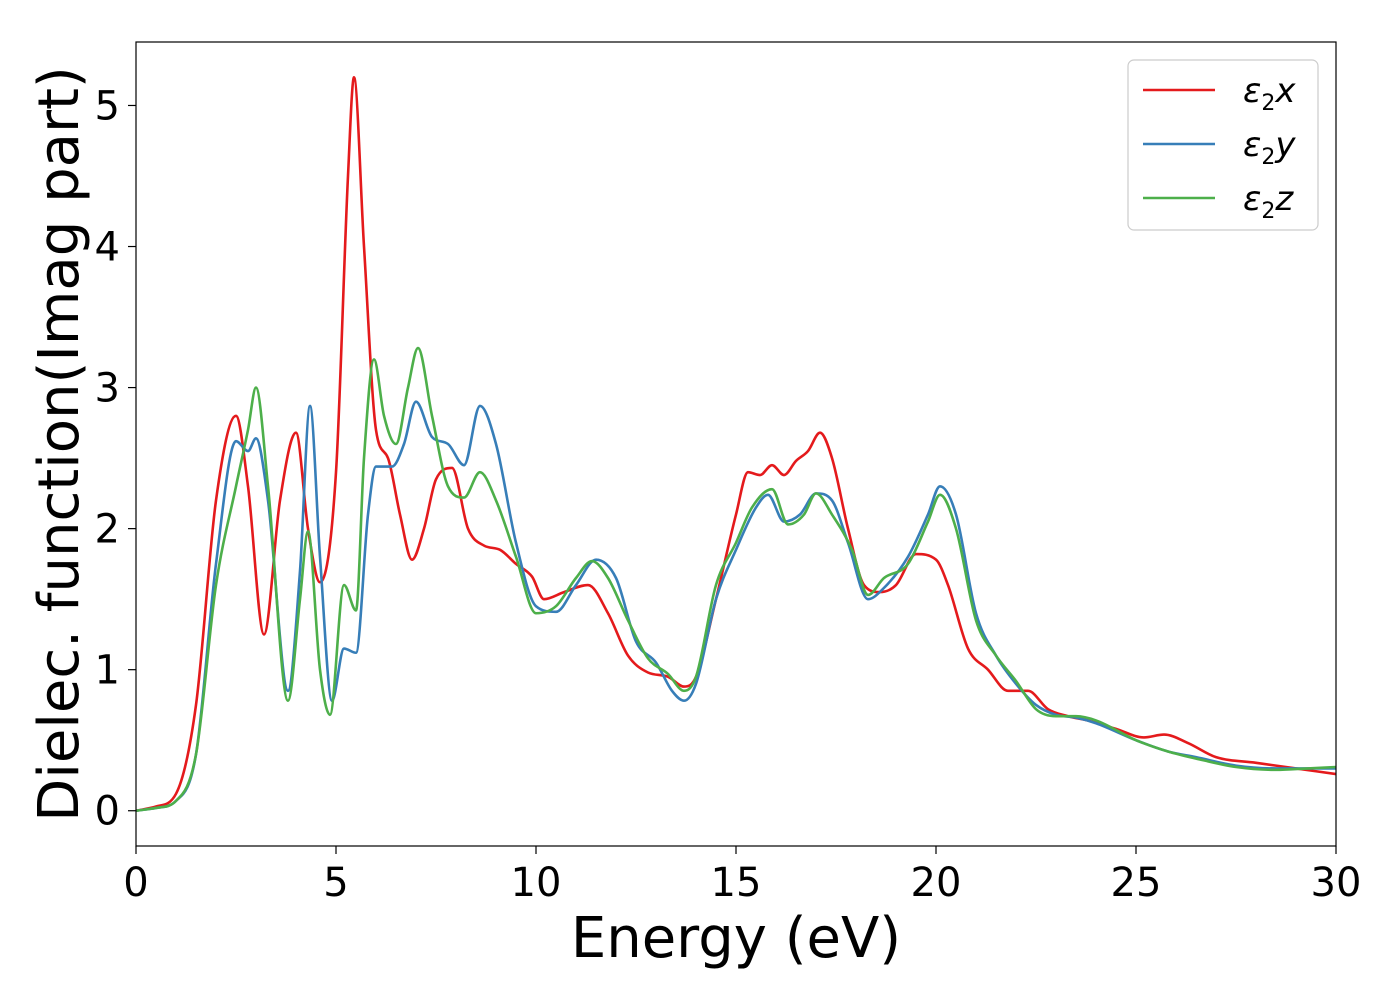 This screenshot has width=1400, height=1000. What do you see at coordinates (107, 530) in the screenshot?
I see `y-tick-label: 2` at bounding box center [107, 530].